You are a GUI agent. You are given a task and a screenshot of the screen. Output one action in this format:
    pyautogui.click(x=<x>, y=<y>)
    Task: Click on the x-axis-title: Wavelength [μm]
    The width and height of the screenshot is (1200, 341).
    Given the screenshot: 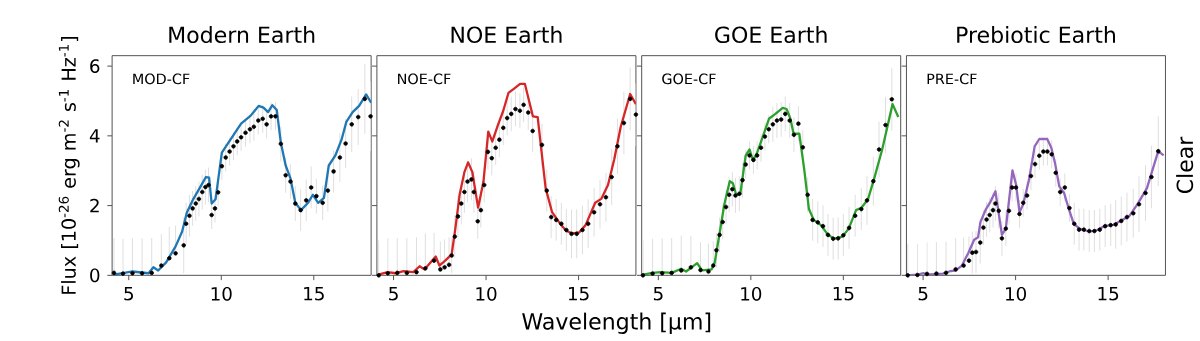 What is the action you would take?
    pyautogui.click(x=616, y=323)
    